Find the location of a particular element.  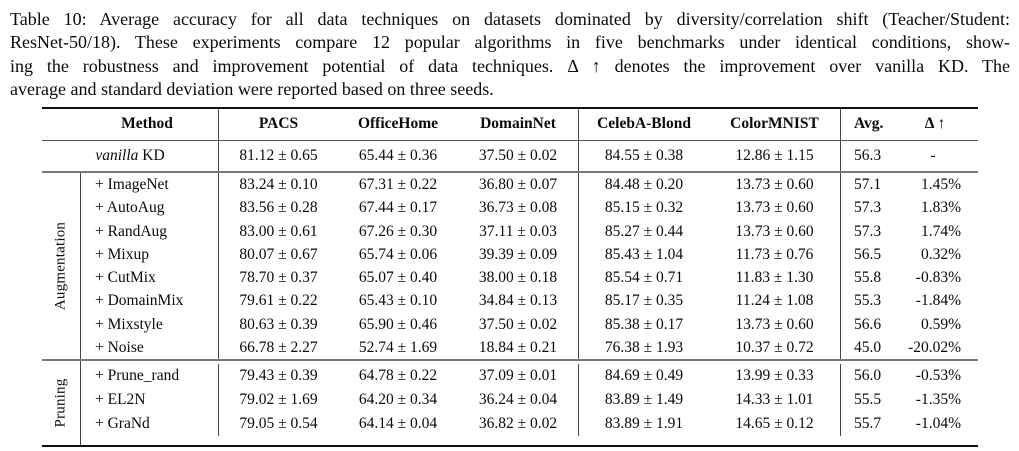

avg-cell: 57.1 is located at coordinates (869, 185).